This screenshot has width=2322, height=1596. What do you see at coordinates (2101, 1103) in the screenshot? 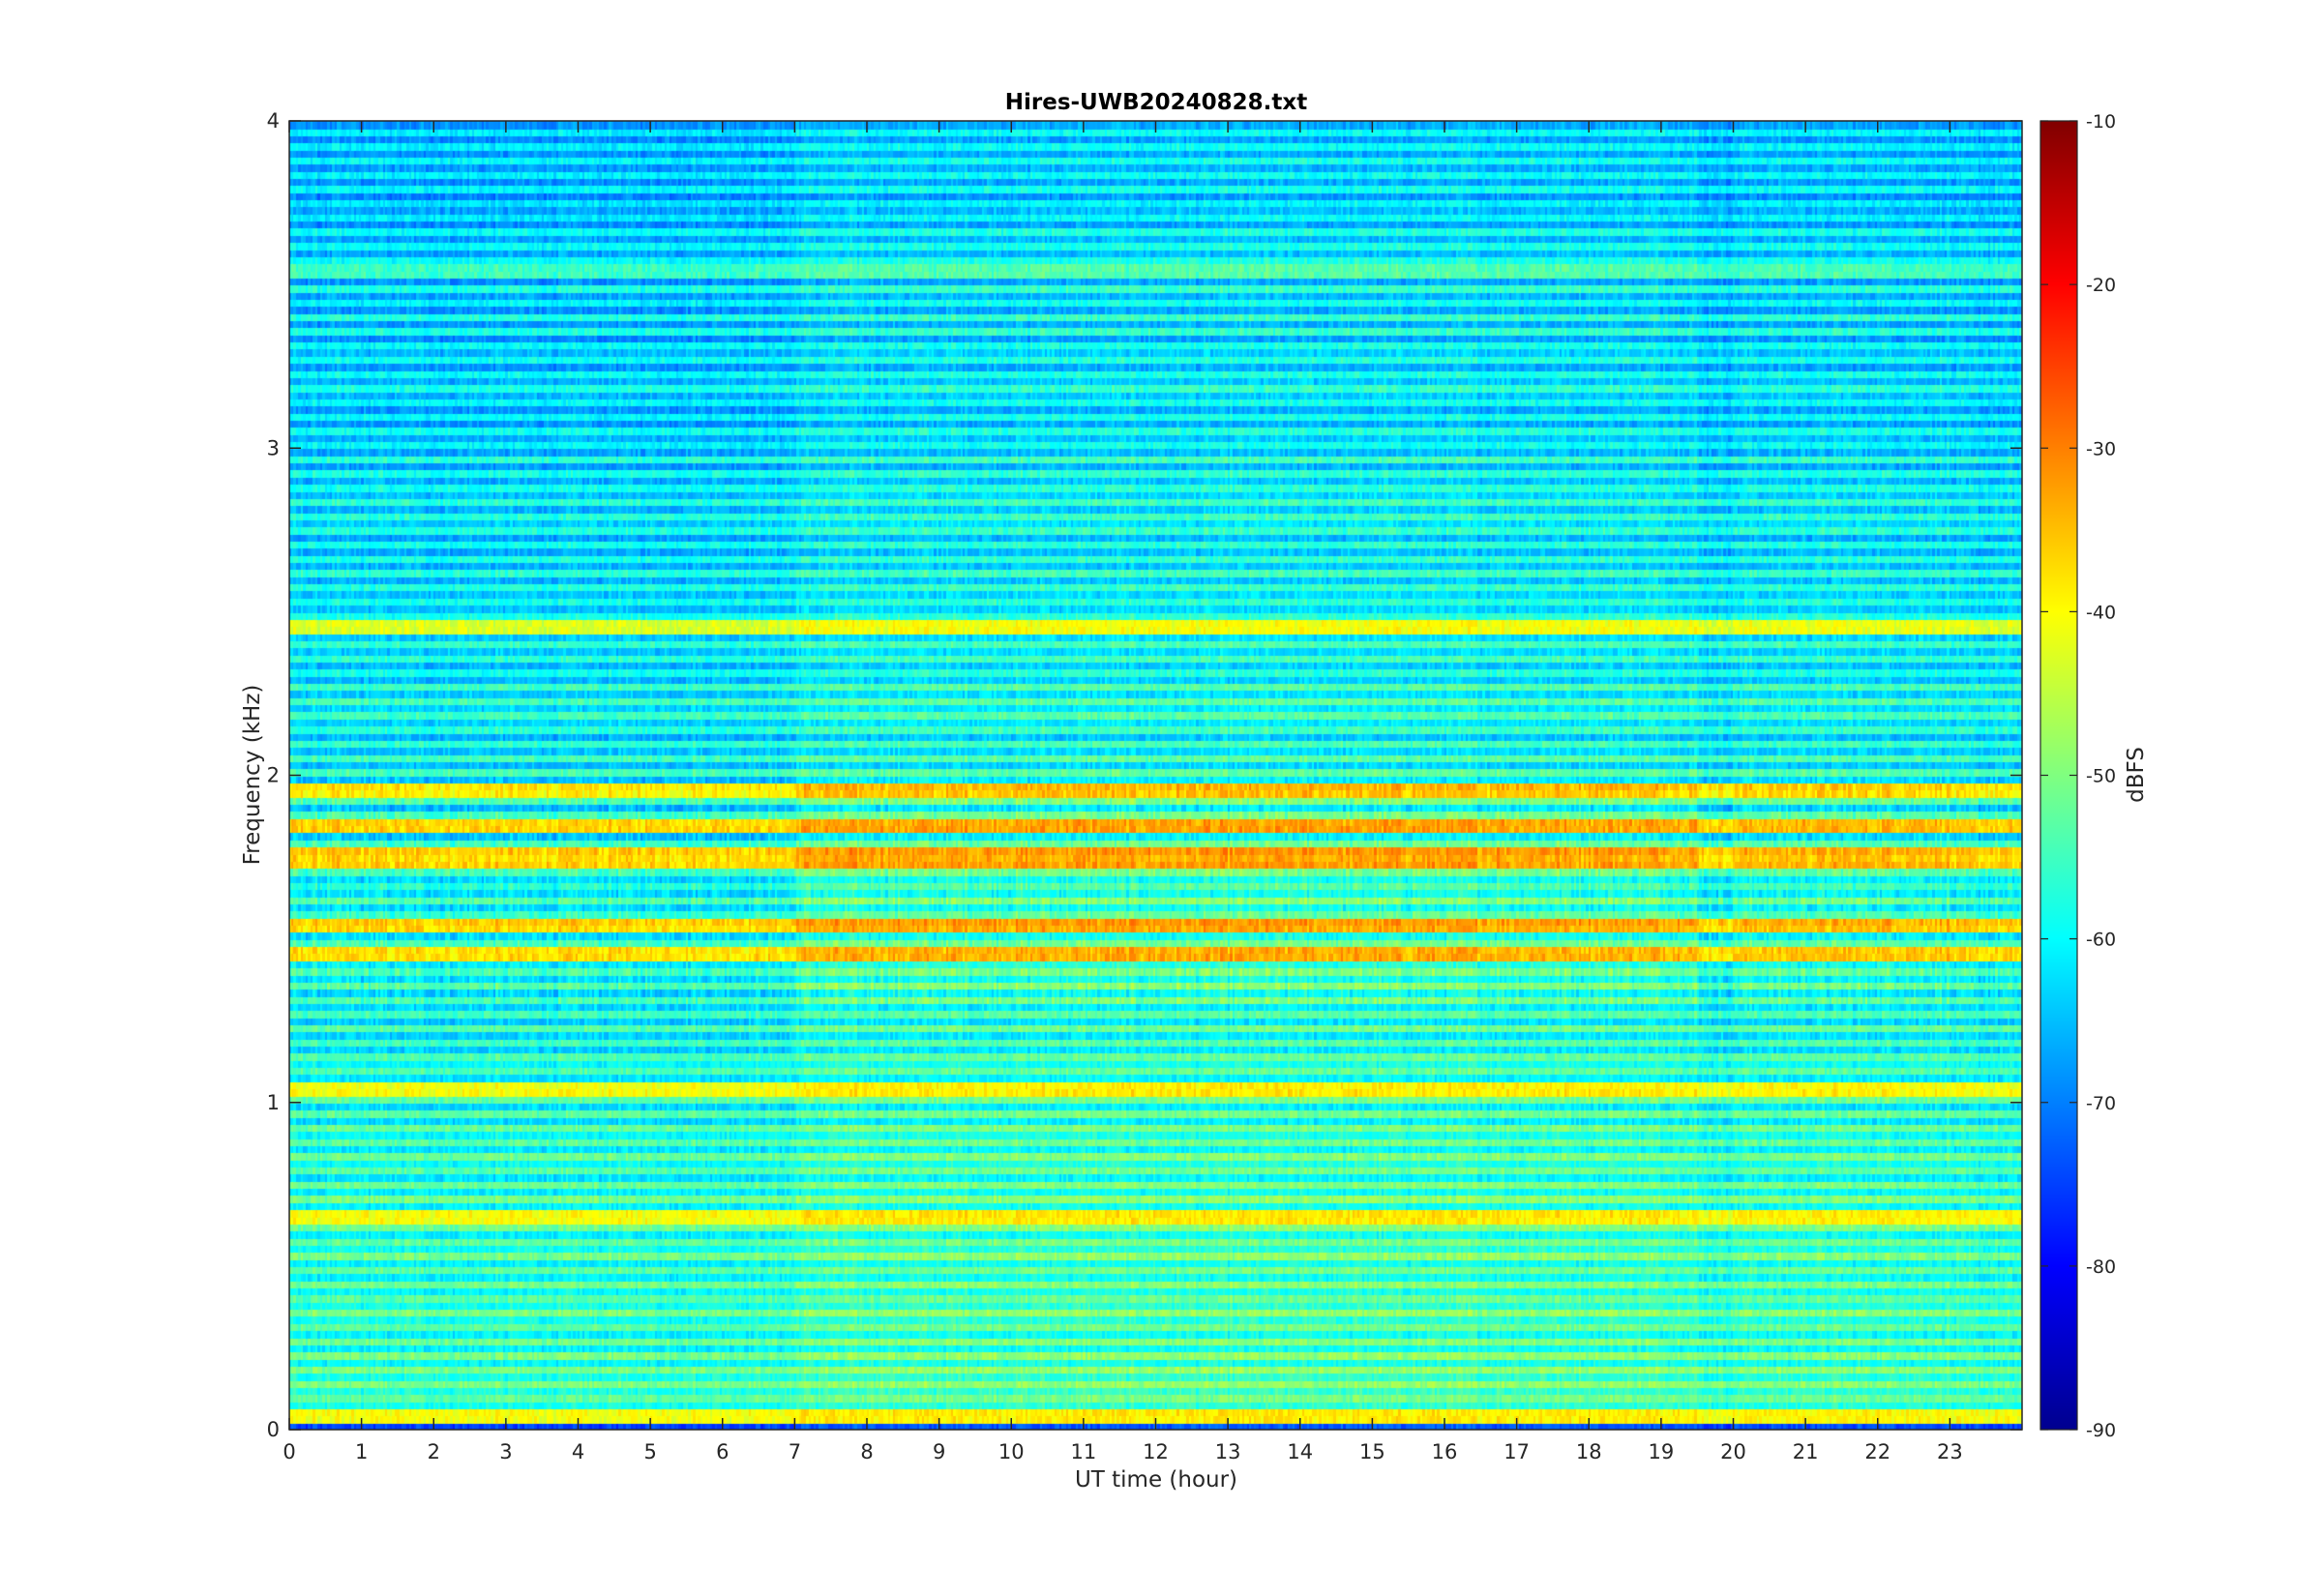
I see `colorbar-tick-label: -70` at bounding box center [2101, 1103].